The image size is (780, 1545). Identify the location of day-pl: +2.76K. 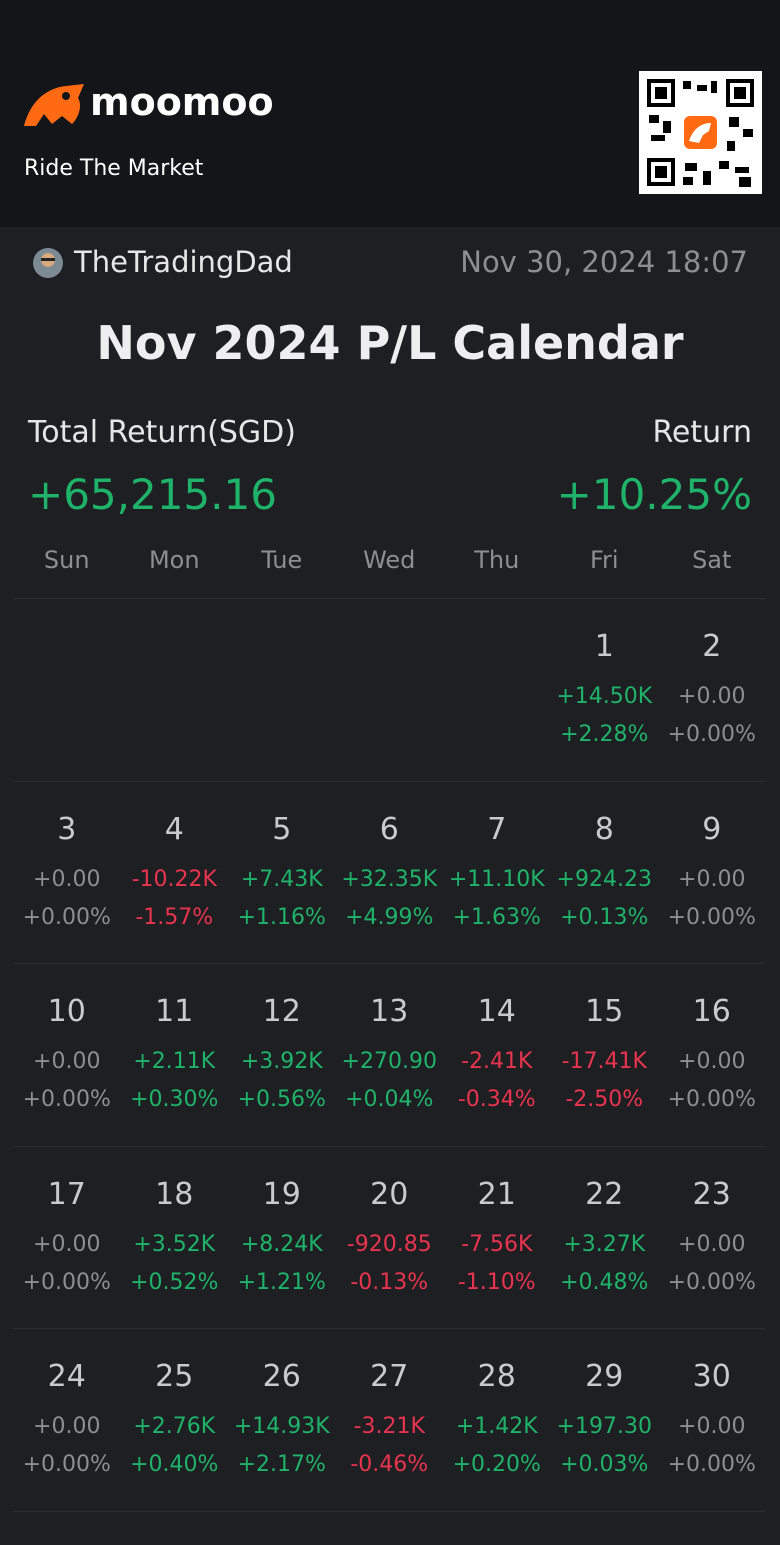
(174, 1427).